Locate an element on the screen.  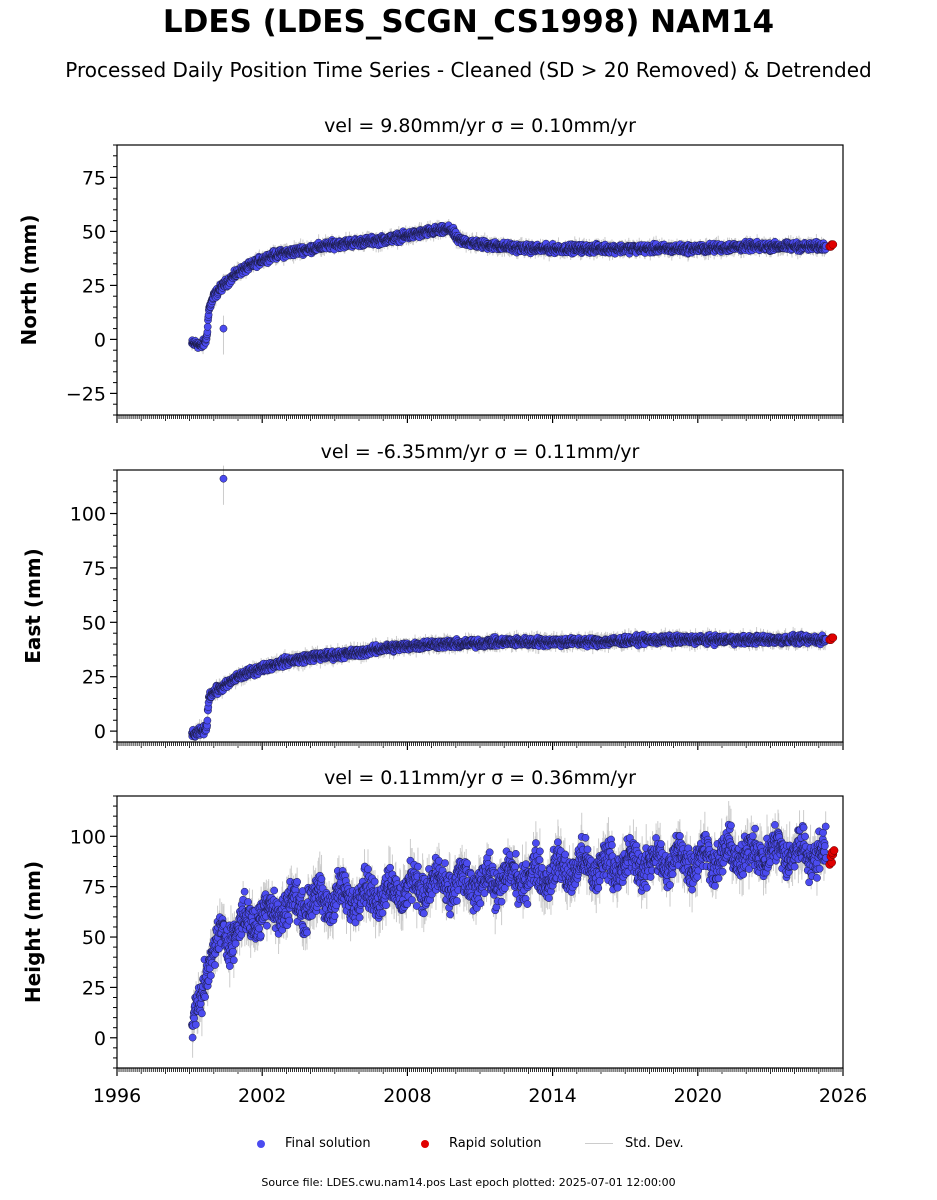
panel-title: vel = 9.80mm/yr σ = 0.10mm/yr is located at coordinates (480, 126).